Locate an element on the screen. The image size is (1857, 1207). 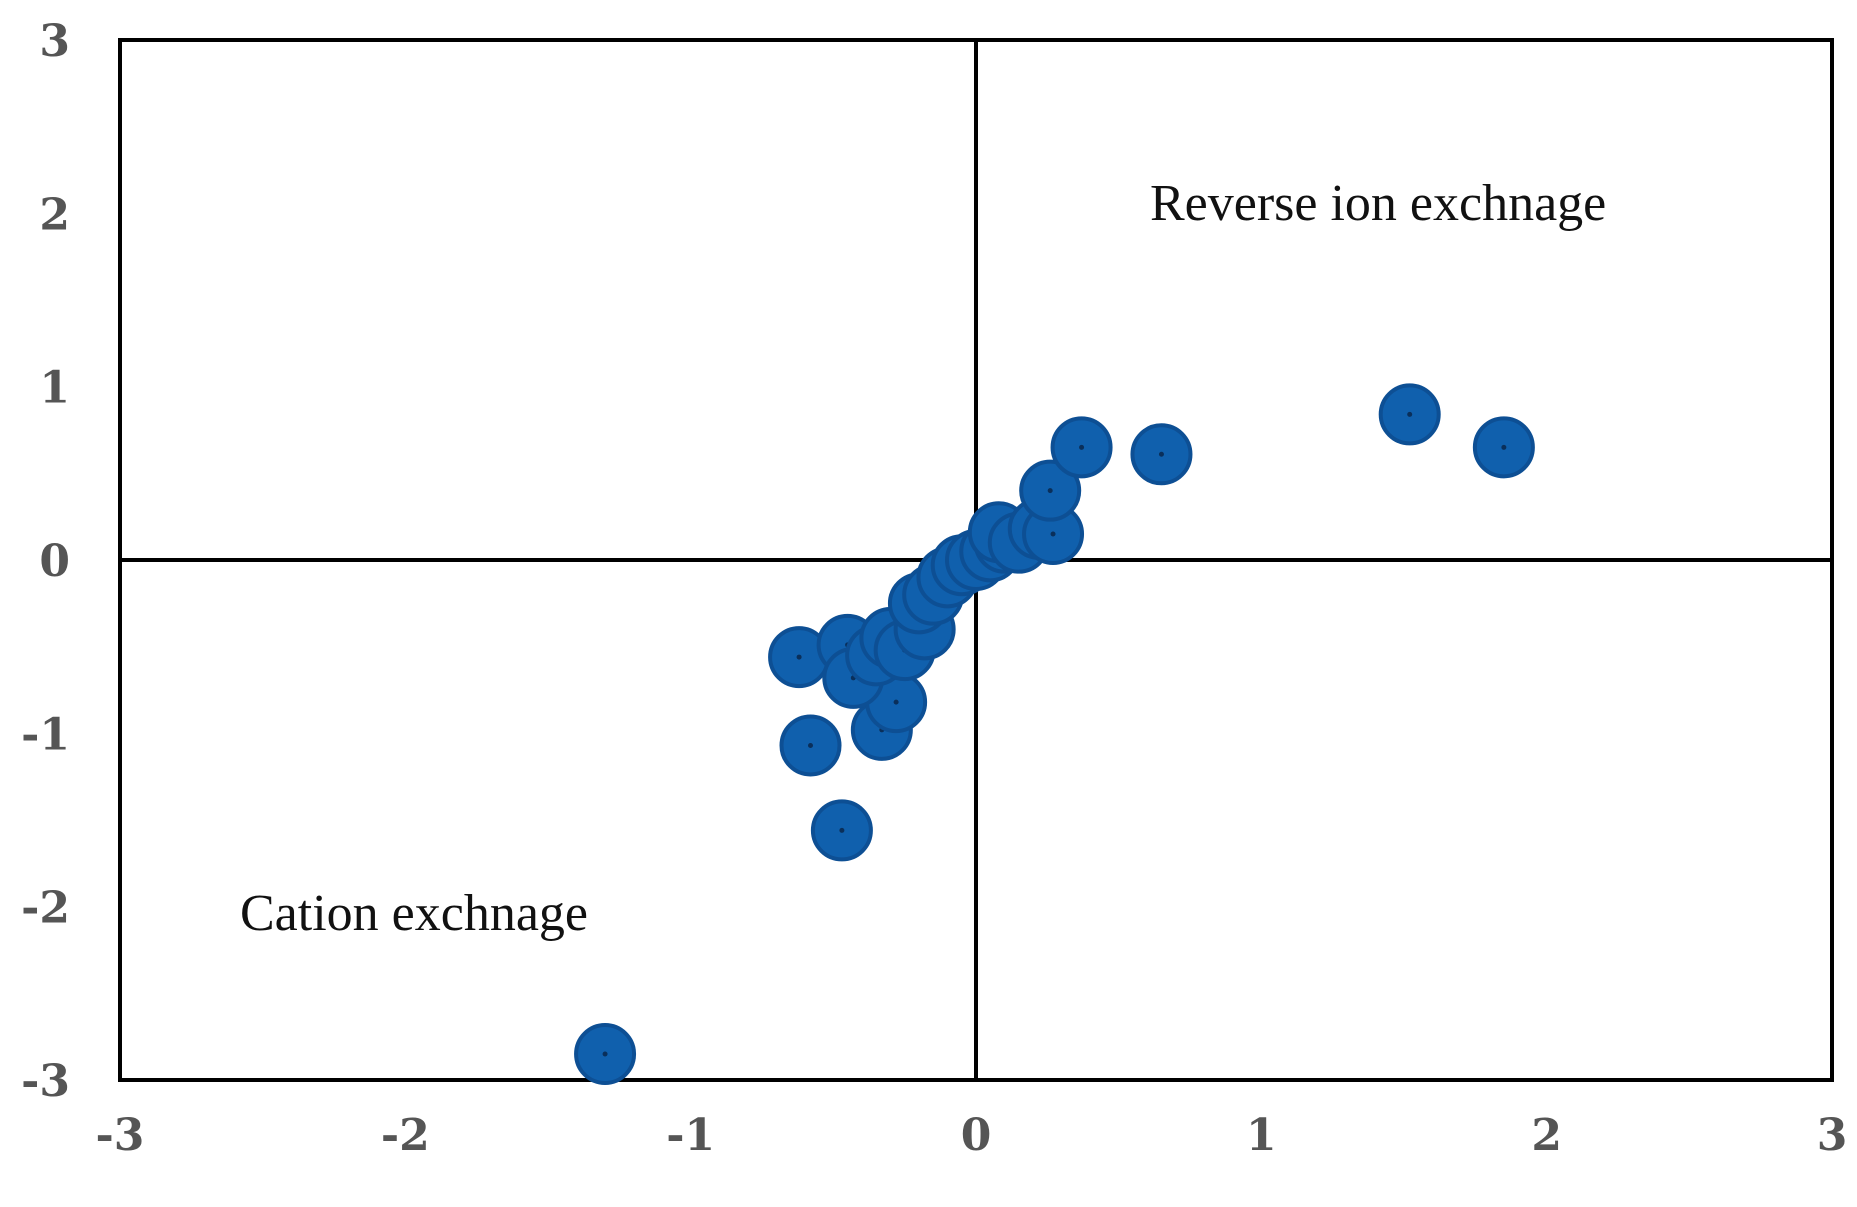
annotation-reverse-ion-exchange: Reverse ion exchnage is located at coordinates (1378, 203).